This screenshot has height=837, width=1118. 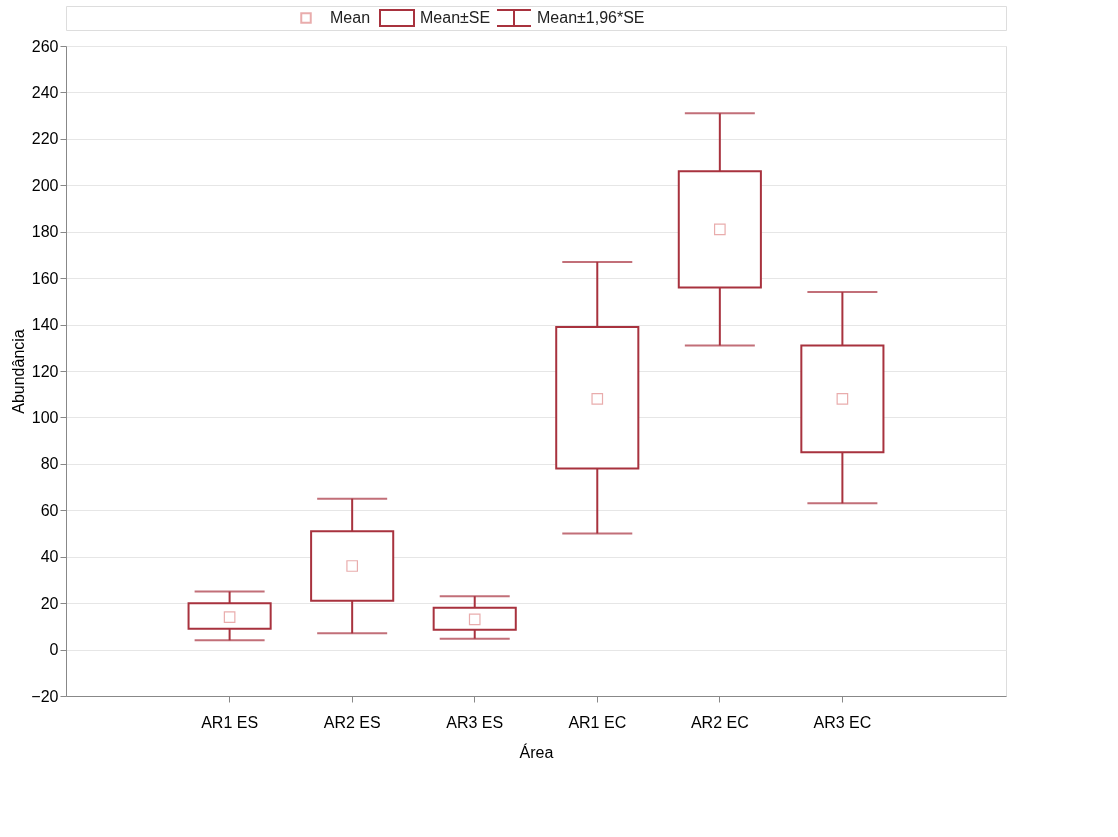 I want to click on text: Mean±1,96*SE, so click(x=591, y=17).